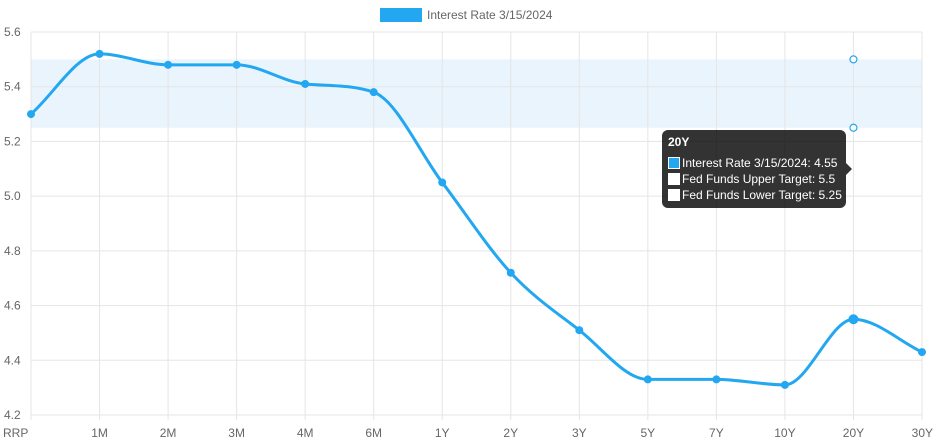  I want to click on x-tick-label: 3Y, so click(579, 433).